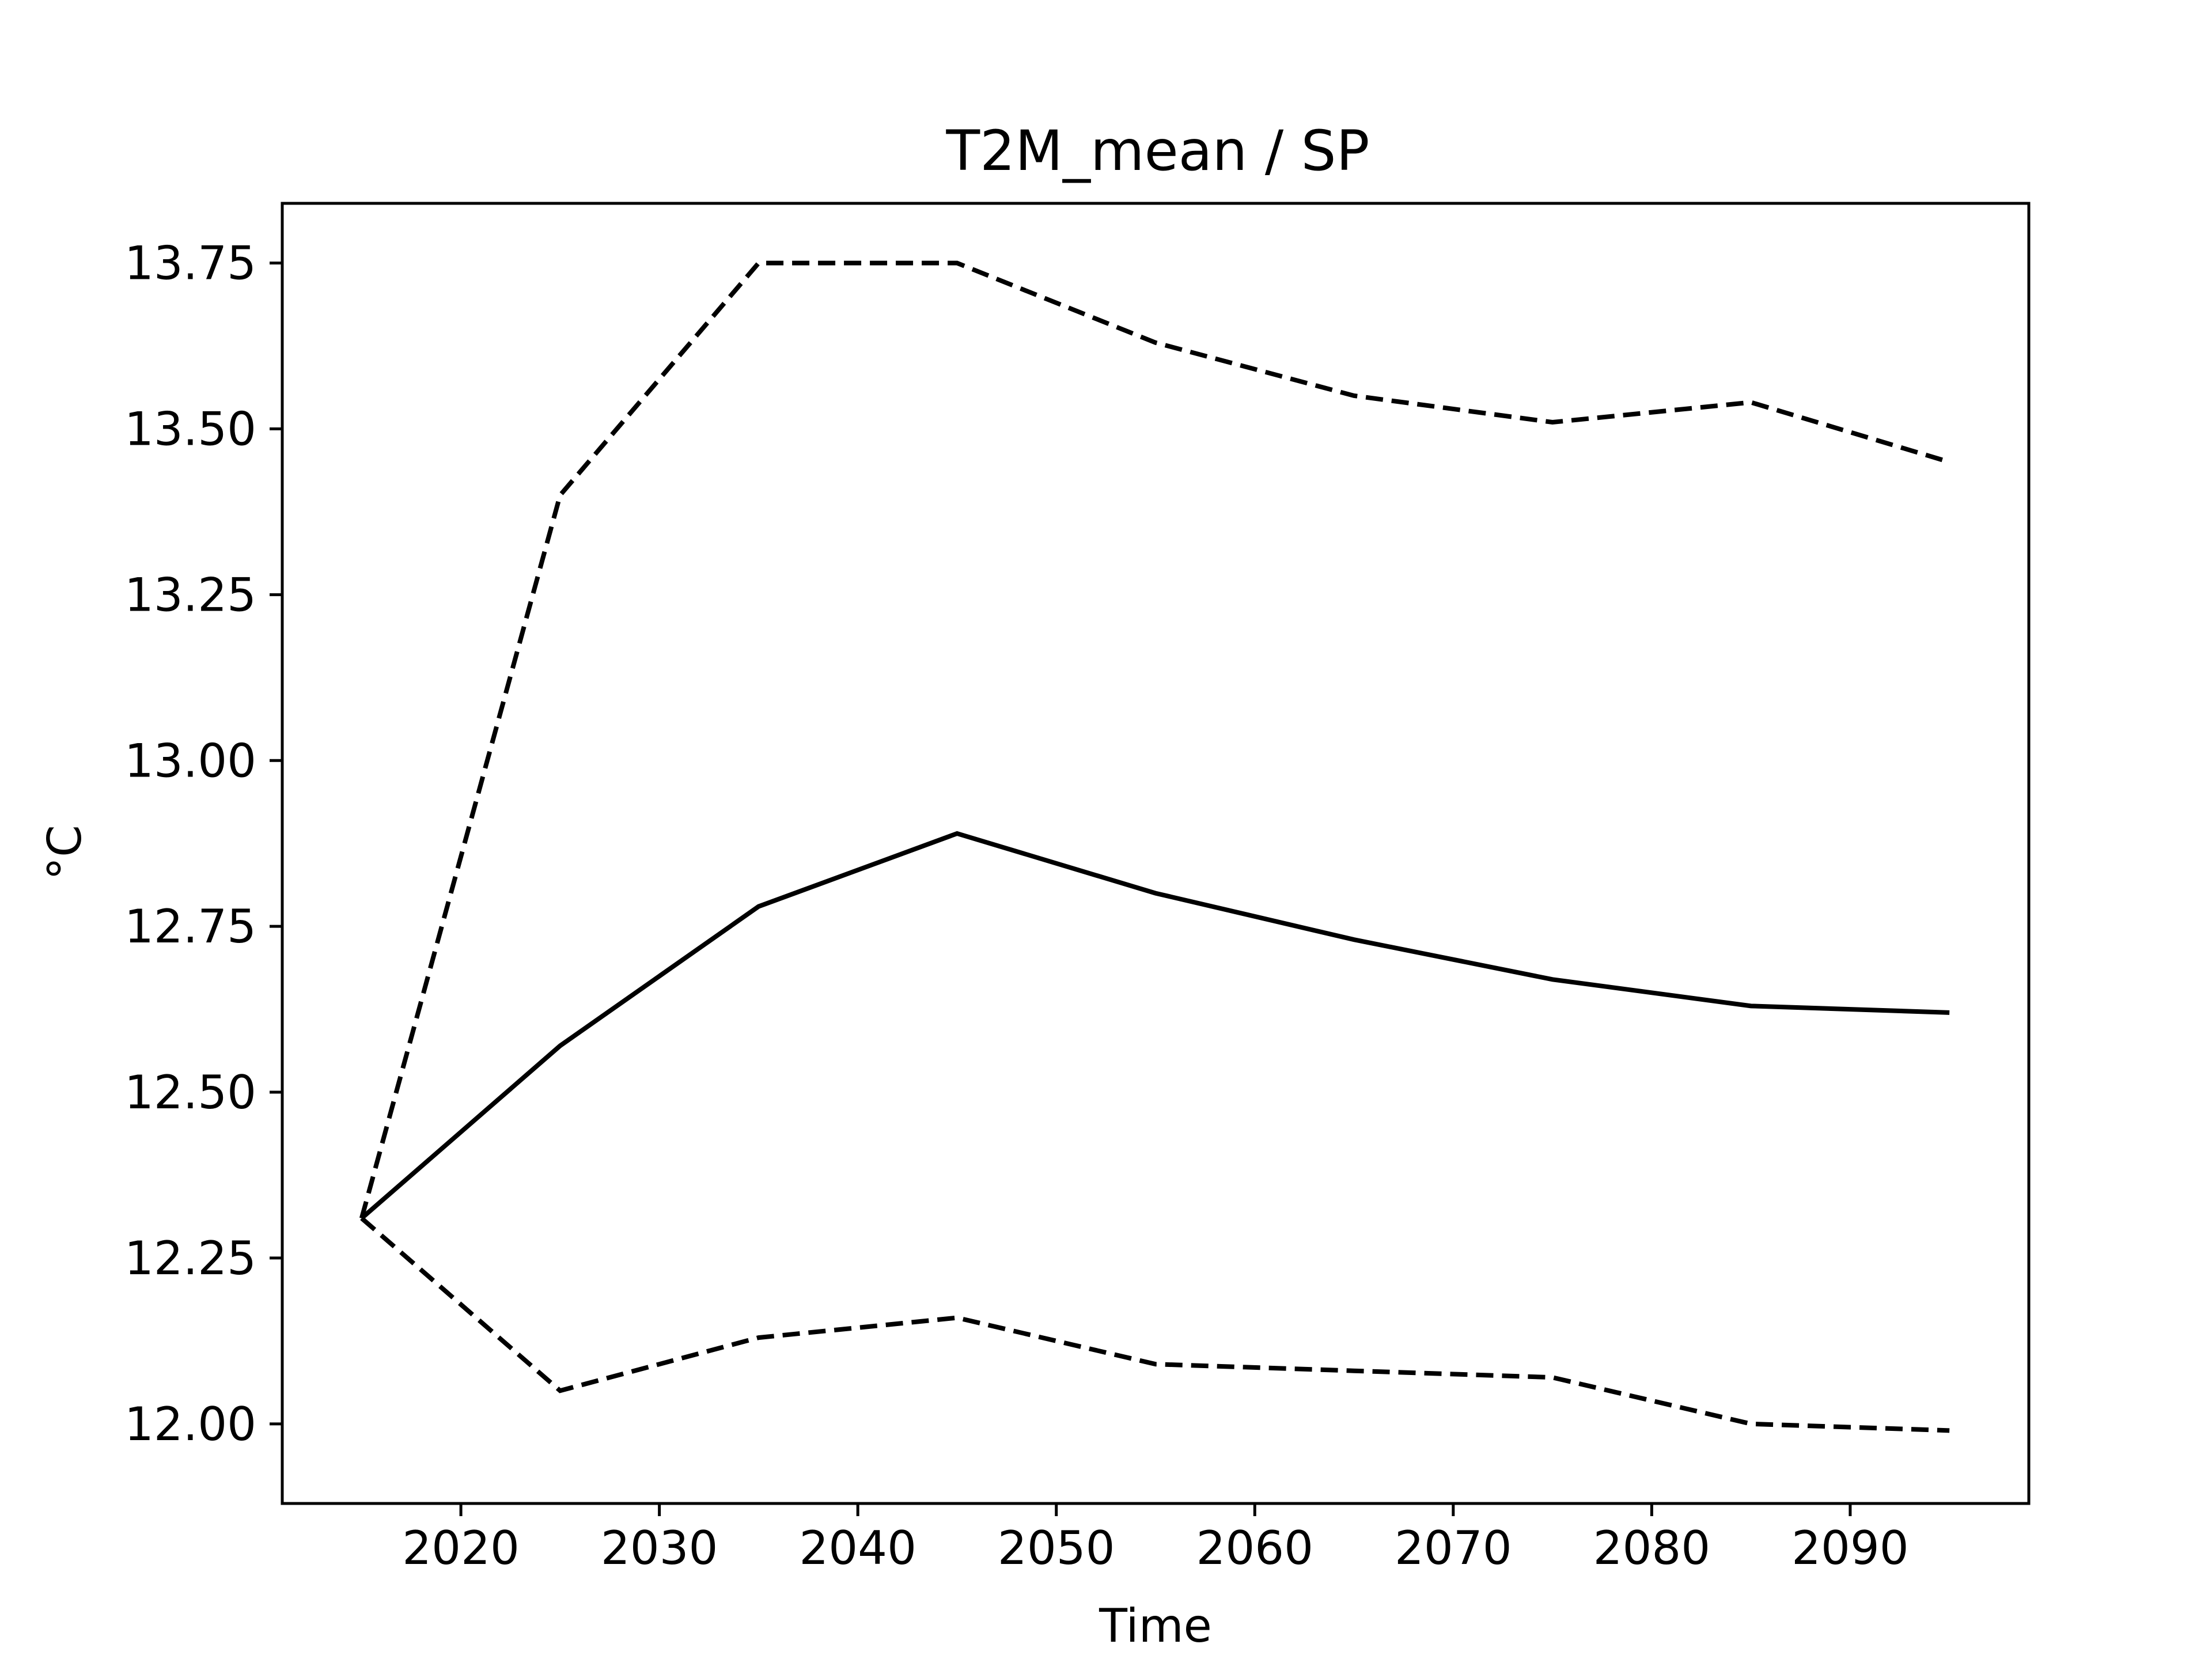 Image resolution: width=2212 pixels, height=1659 pixels. What do you see at coordinates (1155, 1324) in the screenshot?
I see `dashed-series-line` at bounding box center [1155, 1324].